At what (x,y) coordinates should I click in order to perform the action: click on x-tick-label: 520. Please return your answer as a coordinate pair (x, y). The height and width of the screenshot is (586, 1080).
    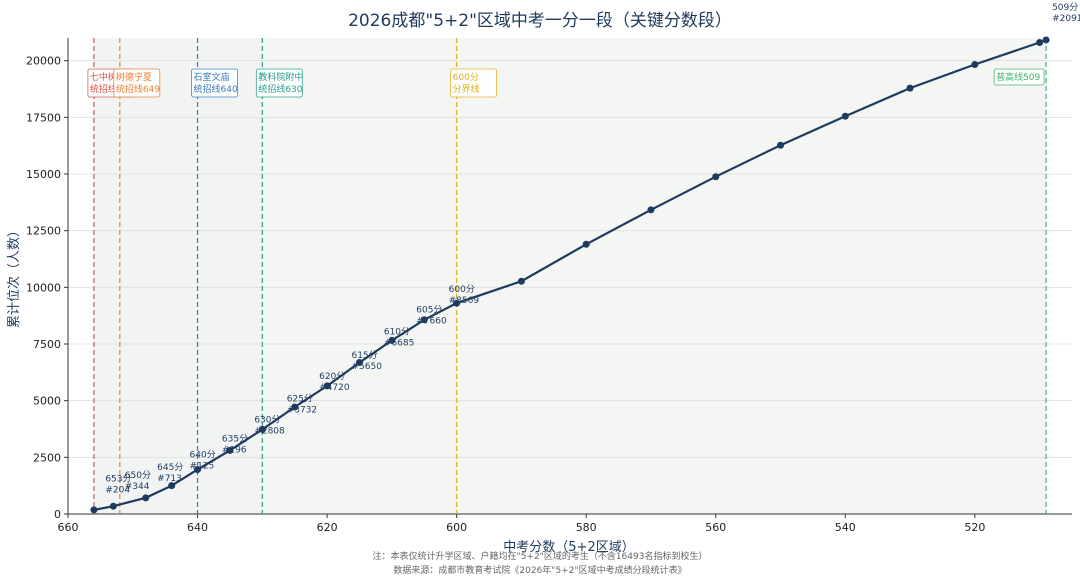
    Looking at the image, I should click on (974, 527).